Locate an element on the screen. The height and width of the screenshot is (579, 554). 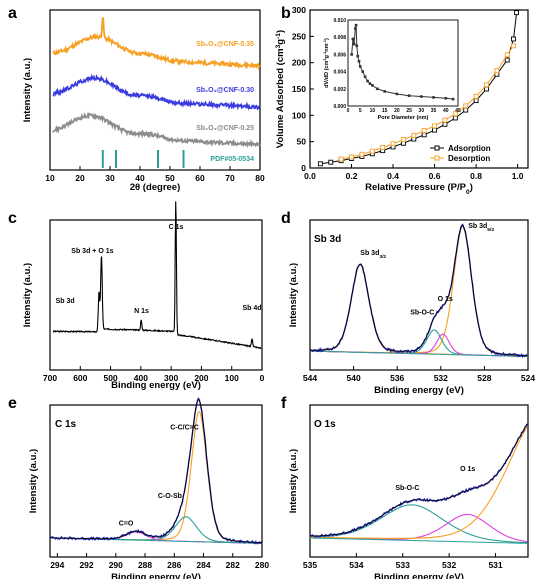
survey-peak-label: Sb 3d is located at coordinates (65, 301).